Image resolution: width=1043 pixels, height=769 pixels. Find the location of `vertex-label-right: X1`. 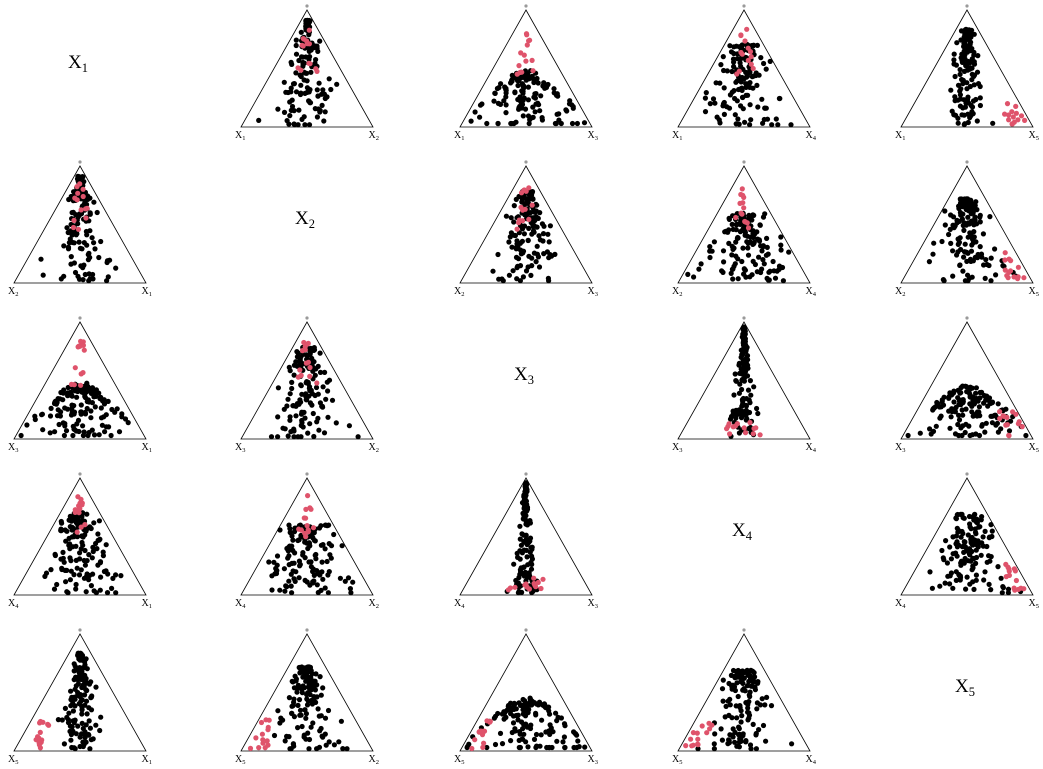

vertex-label-right: X1 is located at coordinates (147, 292).